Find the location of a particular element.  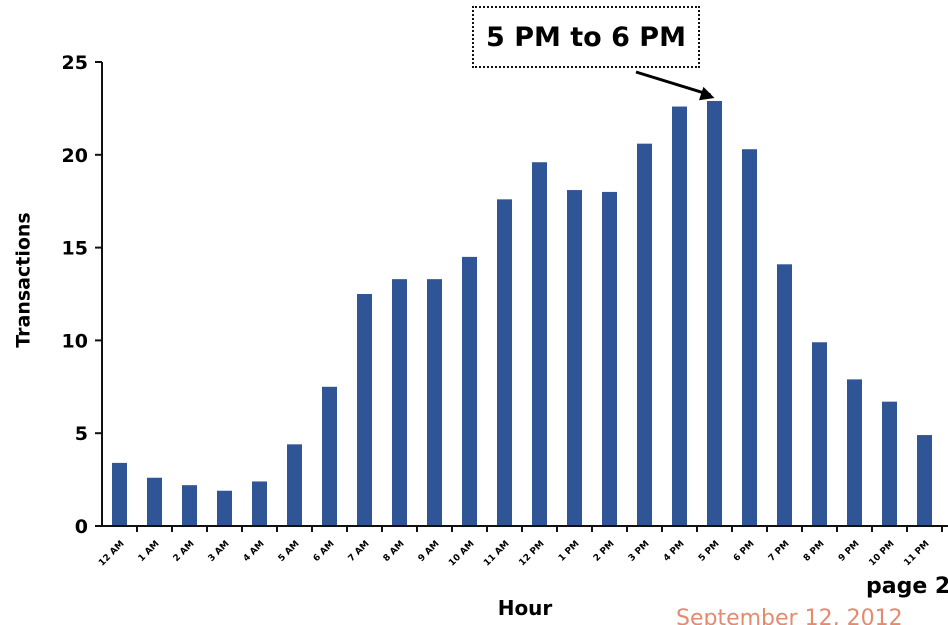

x-tick-label: 8 AM is located at coordinates (394, 551).